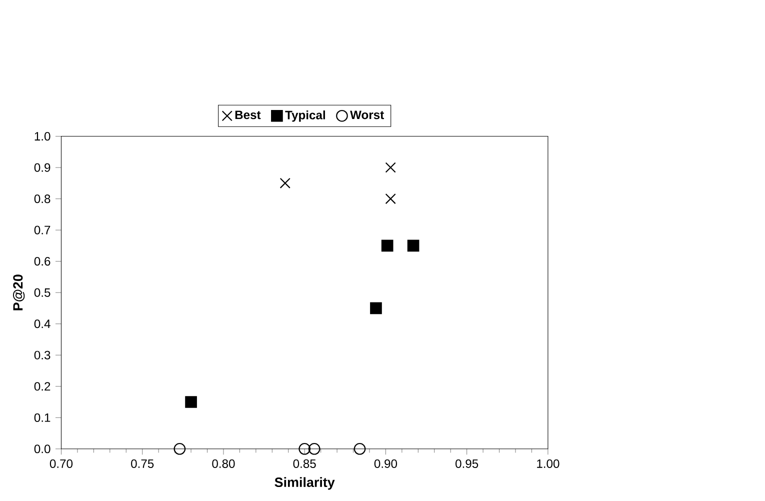  Describe the element at coordinates (42, 418) in the screenshot. I see `y-tick-label: 0.1` at that location.